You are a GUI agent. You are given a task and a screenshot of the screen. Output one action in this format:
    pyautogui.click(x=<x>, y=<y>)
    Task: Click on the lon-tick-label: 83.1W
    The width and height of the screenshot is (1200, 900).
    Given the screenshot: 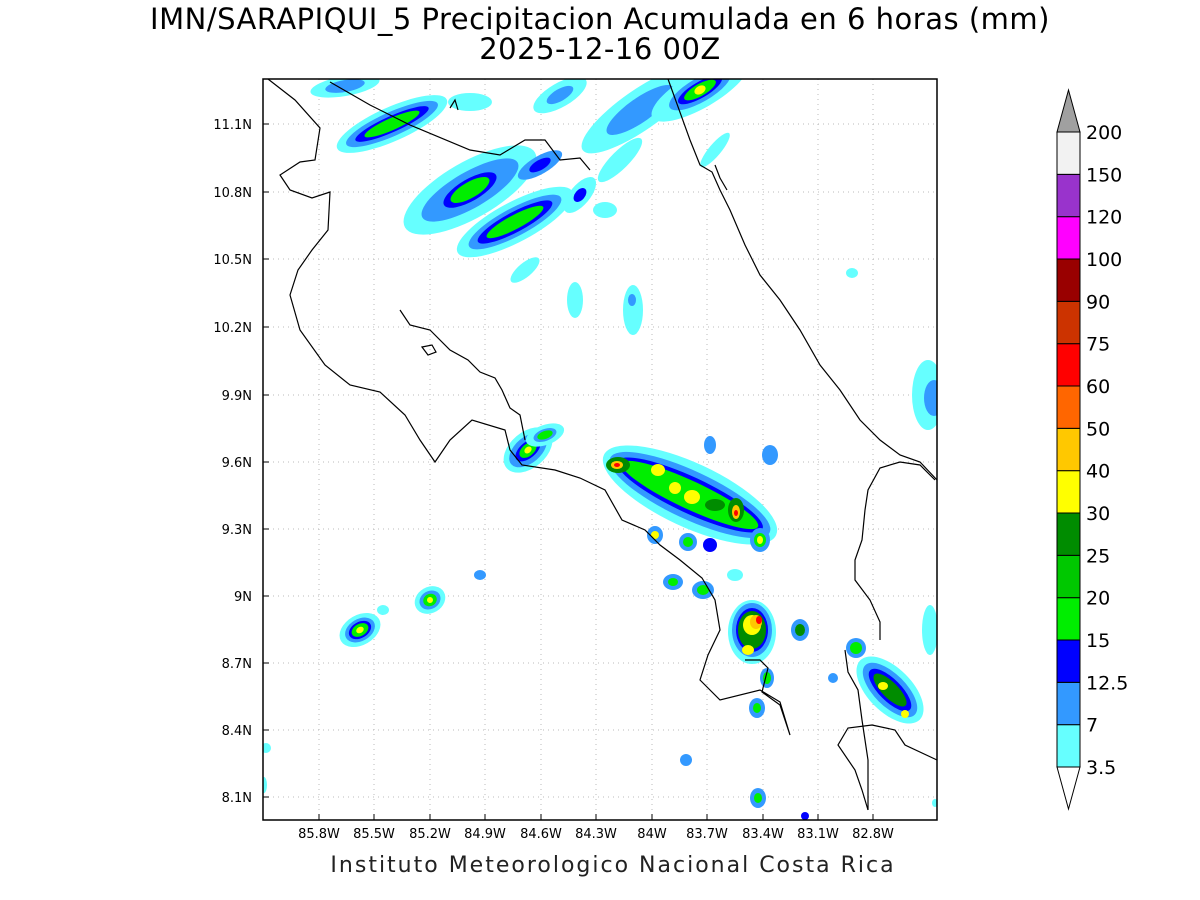 What is the action you would take?
    pyautogui.click(x=818, y=834)
    